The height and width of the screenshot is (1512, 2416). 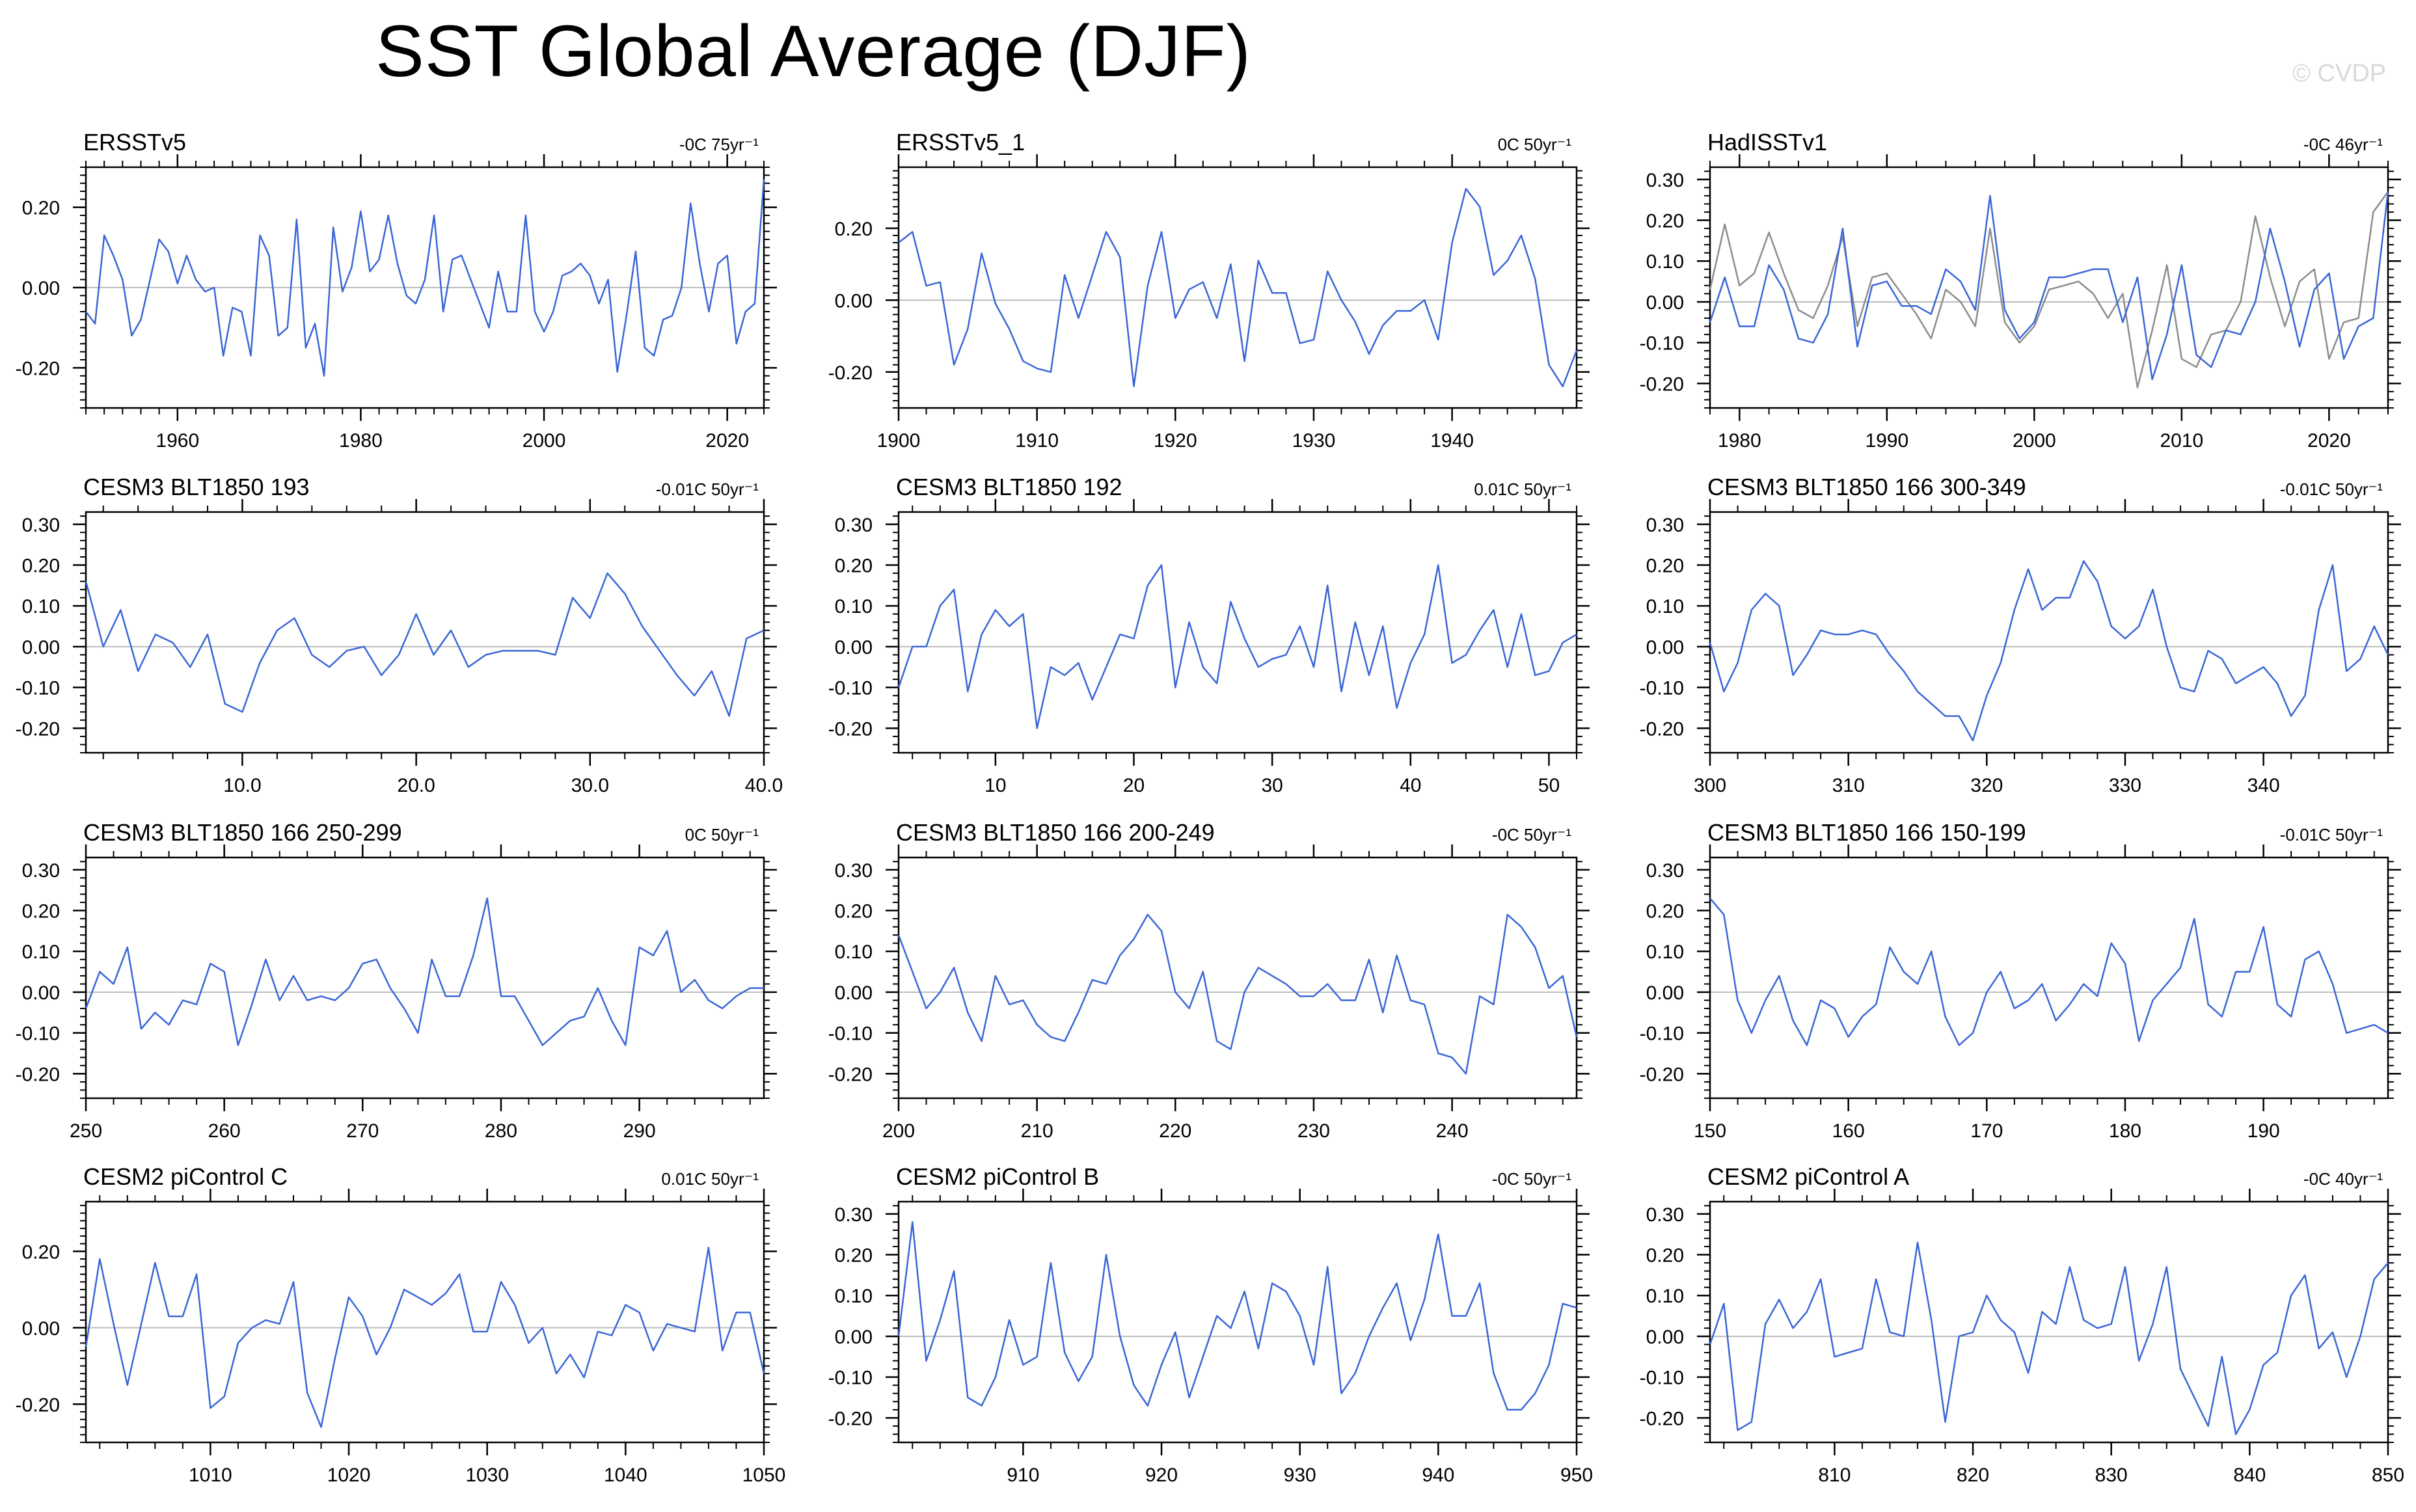 What do you see at coordinates (416, 785) in the screenshot?
I see `x-tick-label: 20.0` at bounding box center [416, 785].